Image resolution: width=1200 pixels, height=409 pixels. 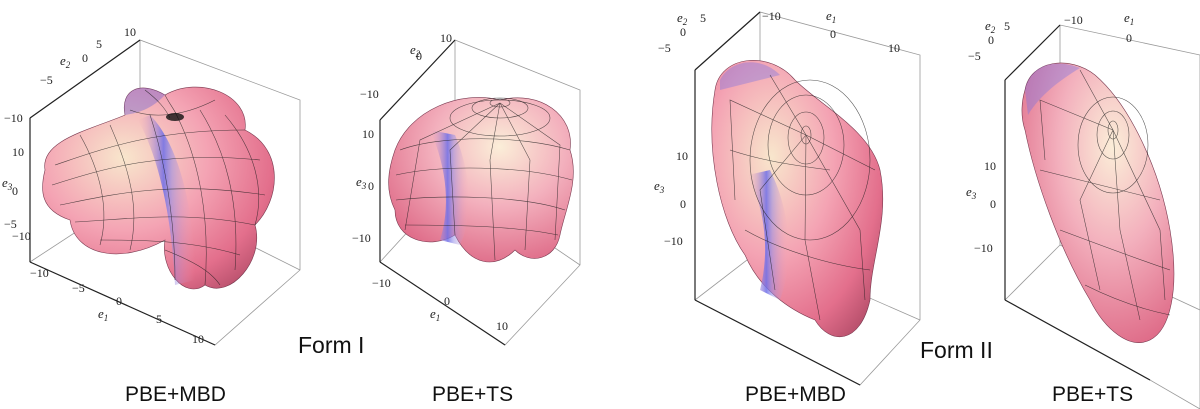 What do you see at coordinates (472, 394) in the screenshot?
I see `caption-form1-ts: PBE+TS` at bounding box center [472, 394].